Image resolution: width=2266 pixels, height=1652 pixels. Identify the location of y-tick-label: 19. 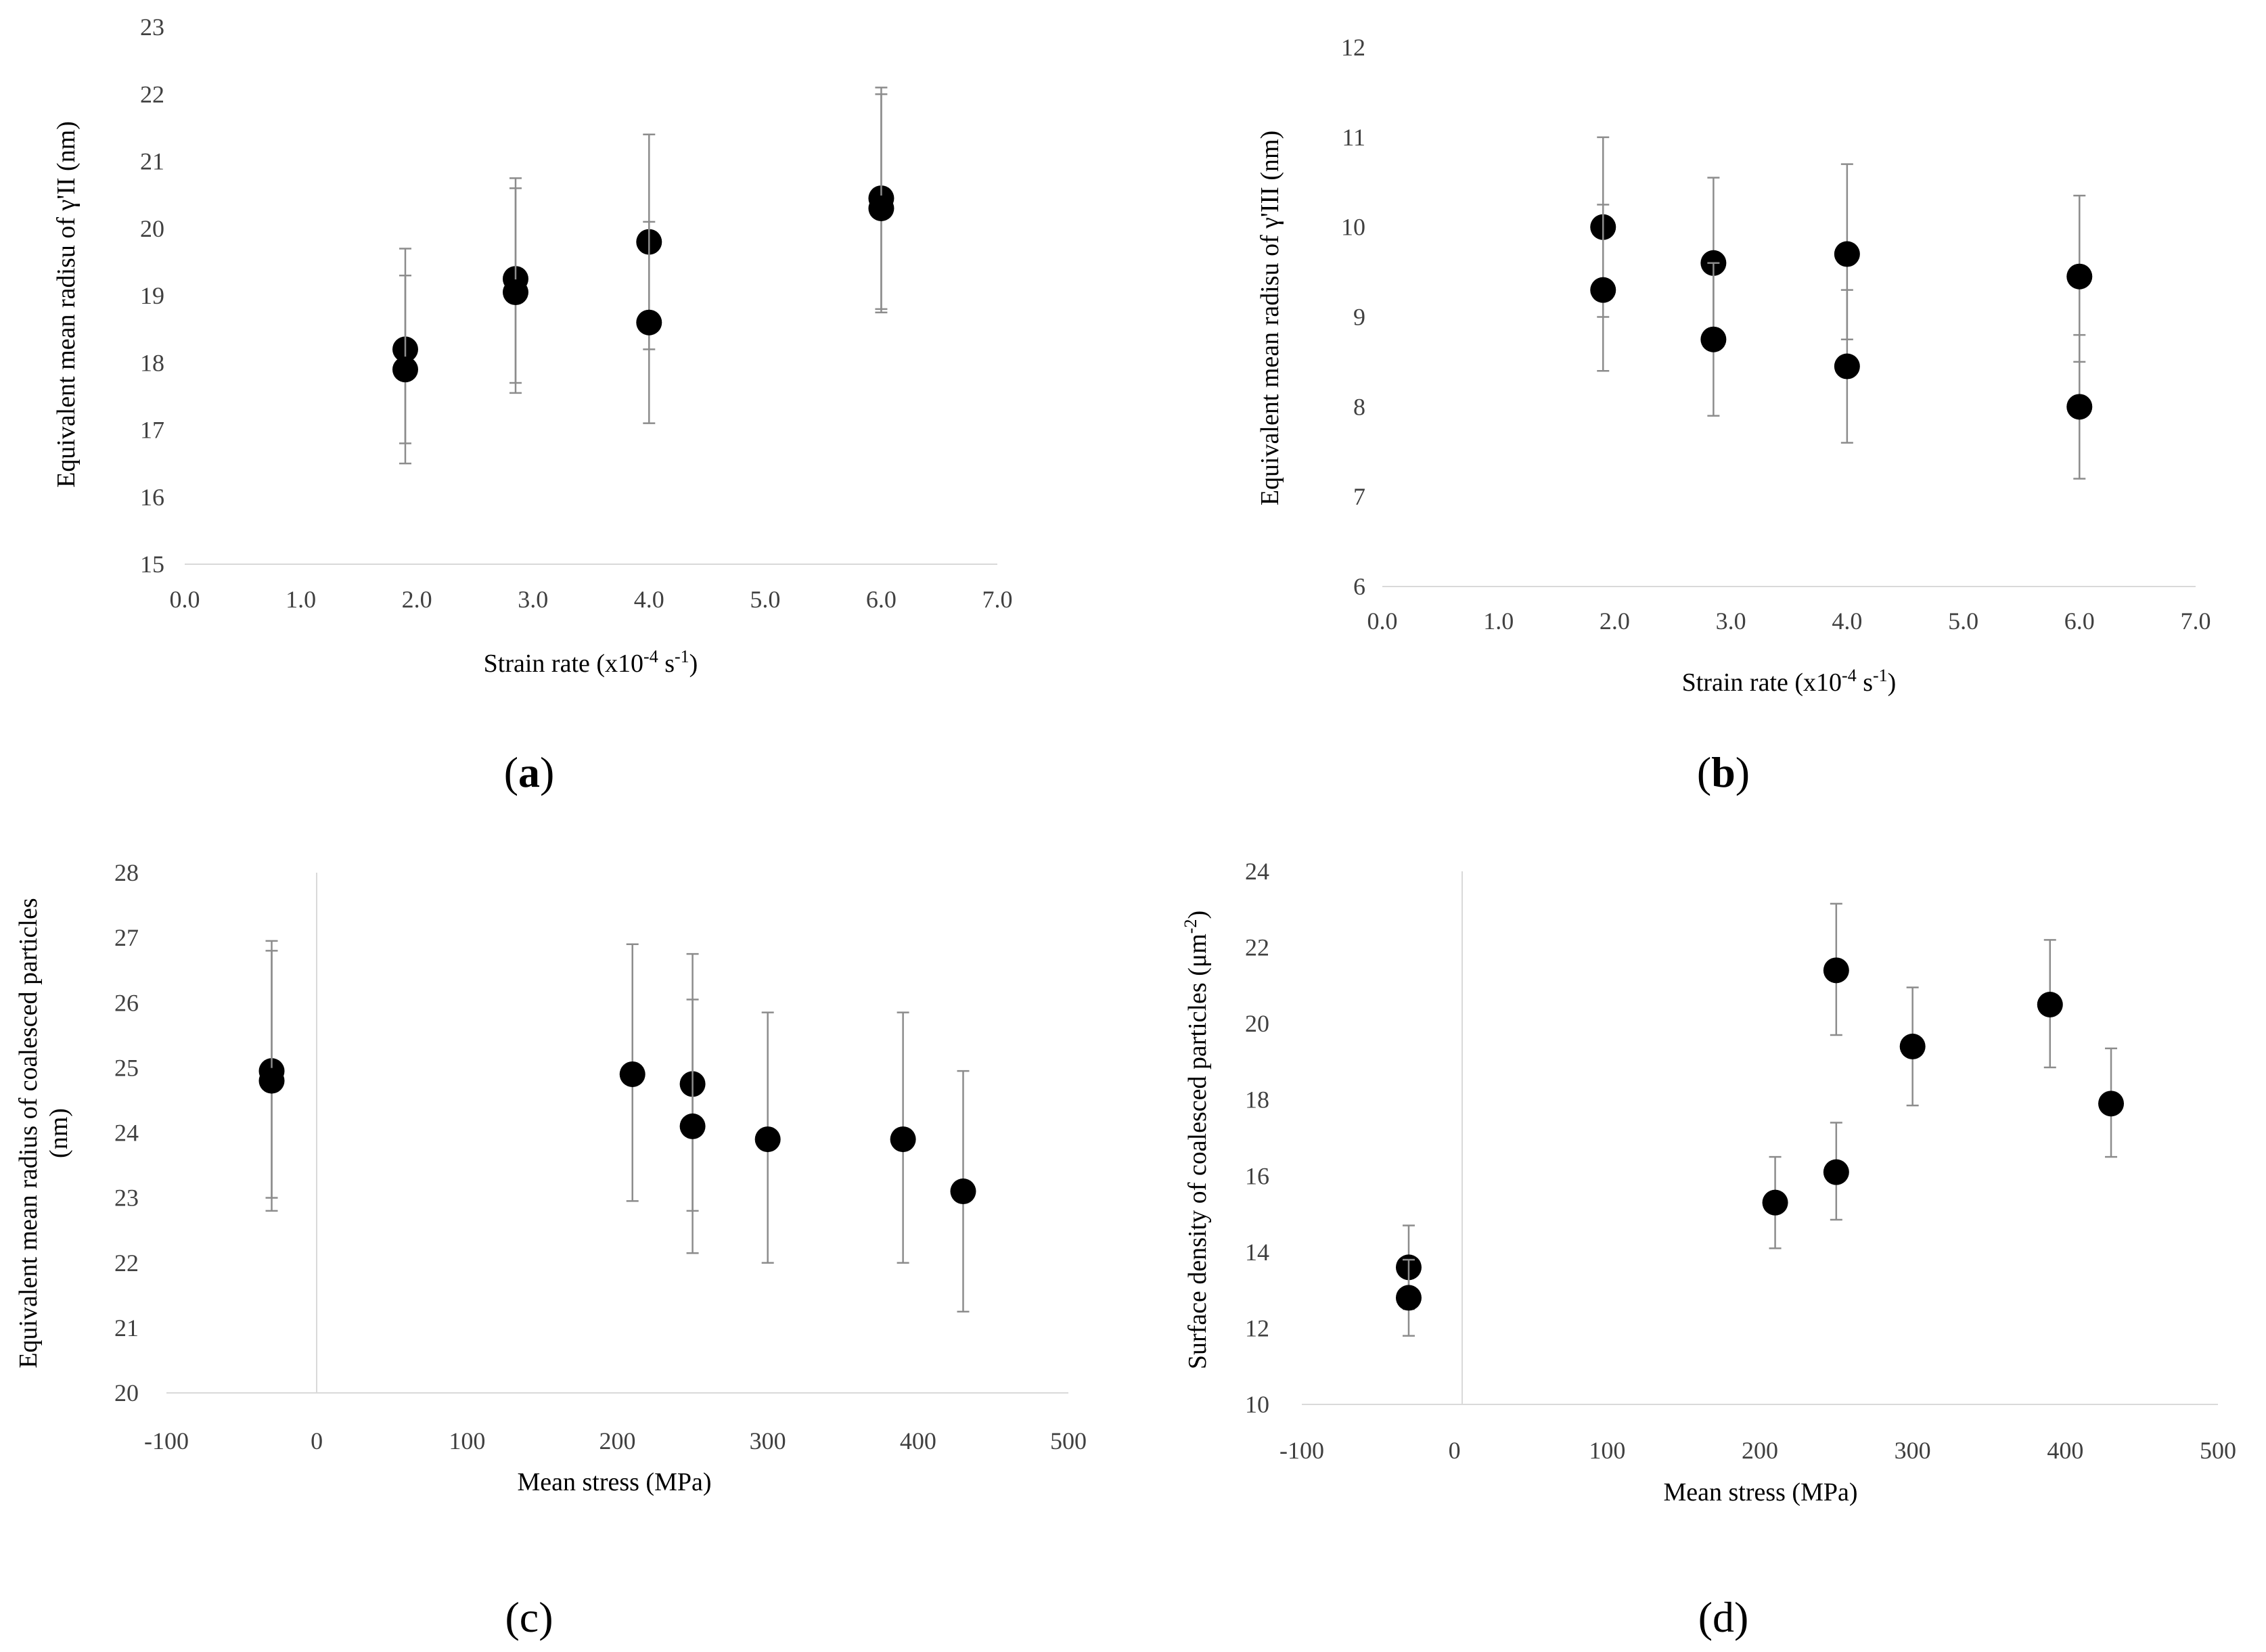
(152, 296).